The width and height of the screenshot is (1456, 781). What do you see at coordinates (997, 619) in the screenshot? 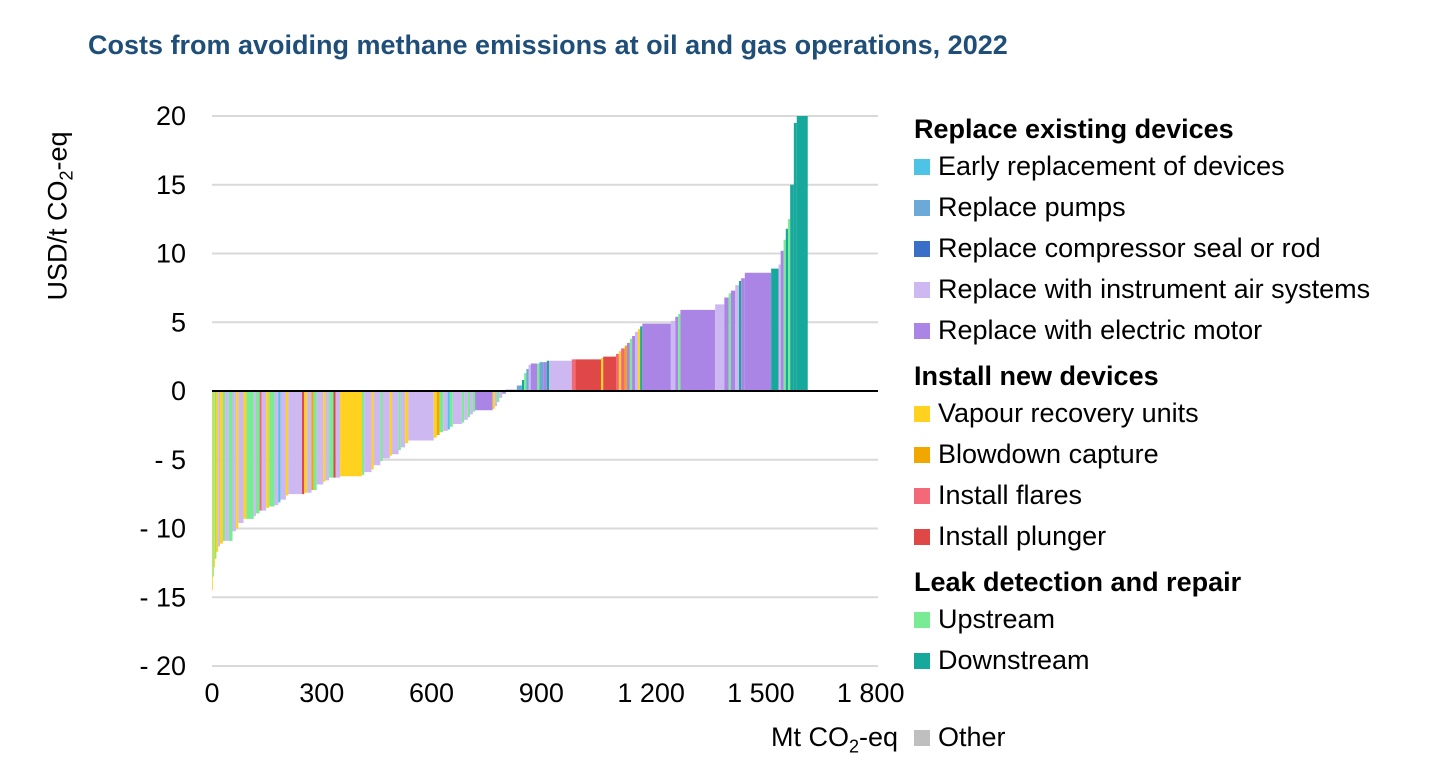
I see `legend-label-upstream: Upstream` at bounding box center [997, 619].